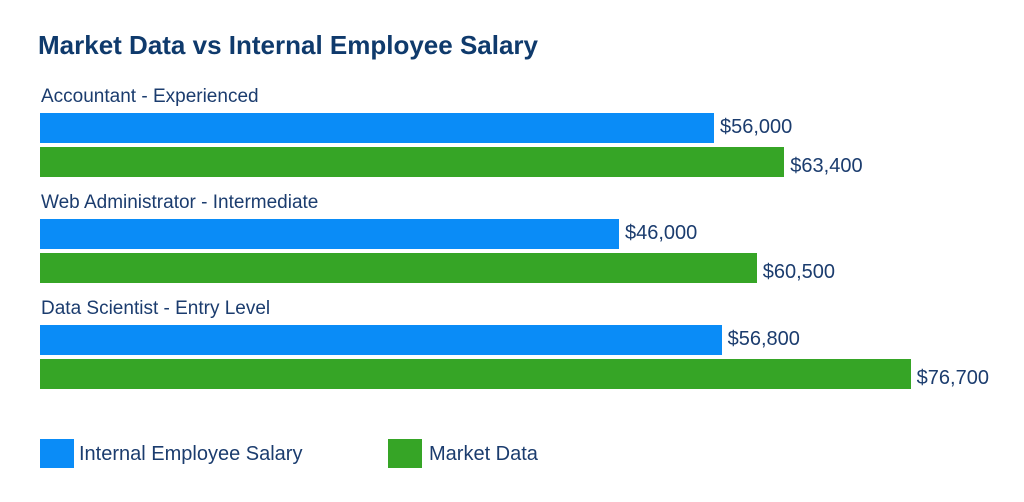 The width and height of the screenshot is (1024, 502). I want to click on category-label: Web Administrator - Intermediate, so click(180, 202).